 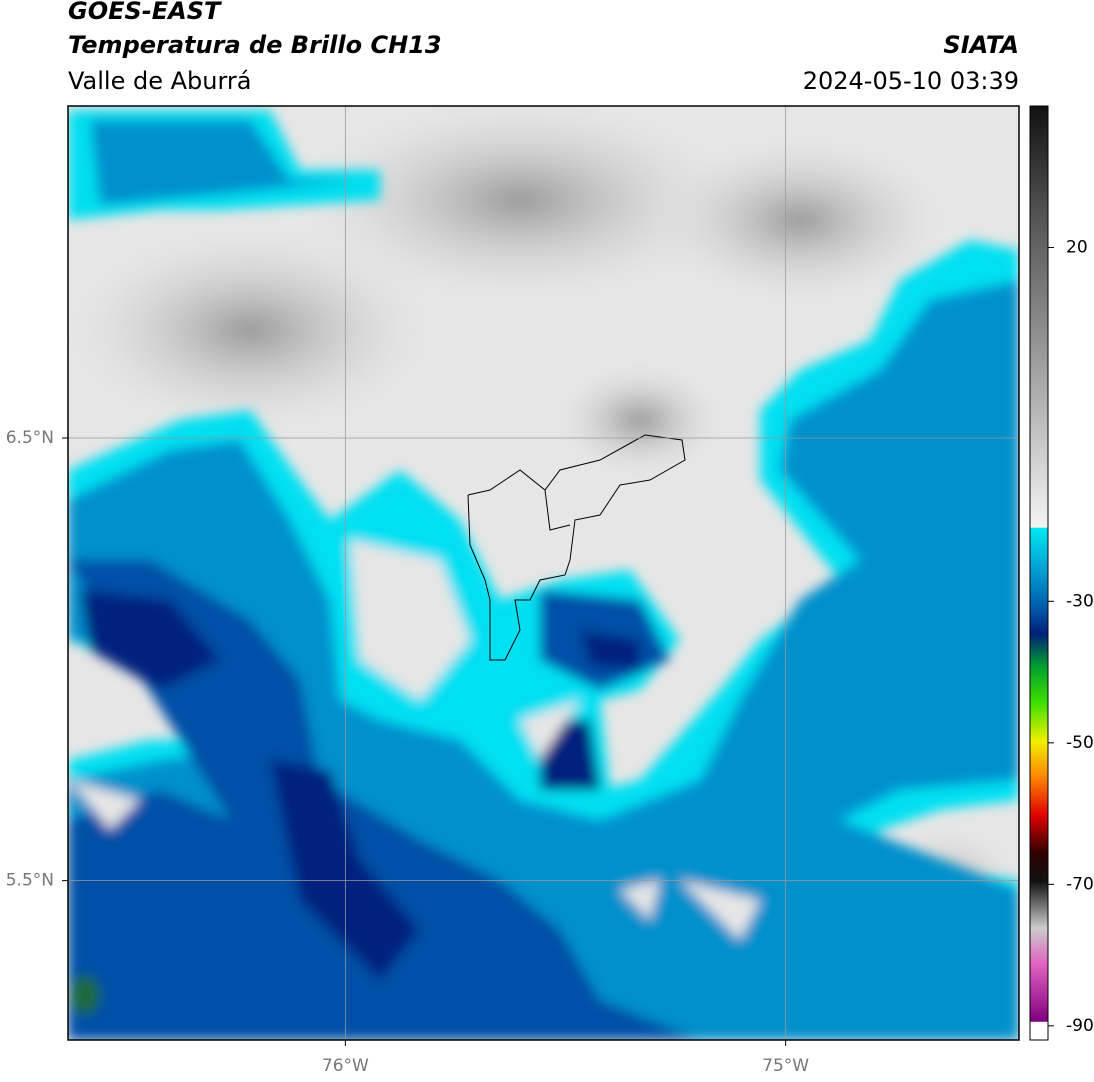 I want to click on colorbar-tick-label: -50, so click(x=1080, y=743).